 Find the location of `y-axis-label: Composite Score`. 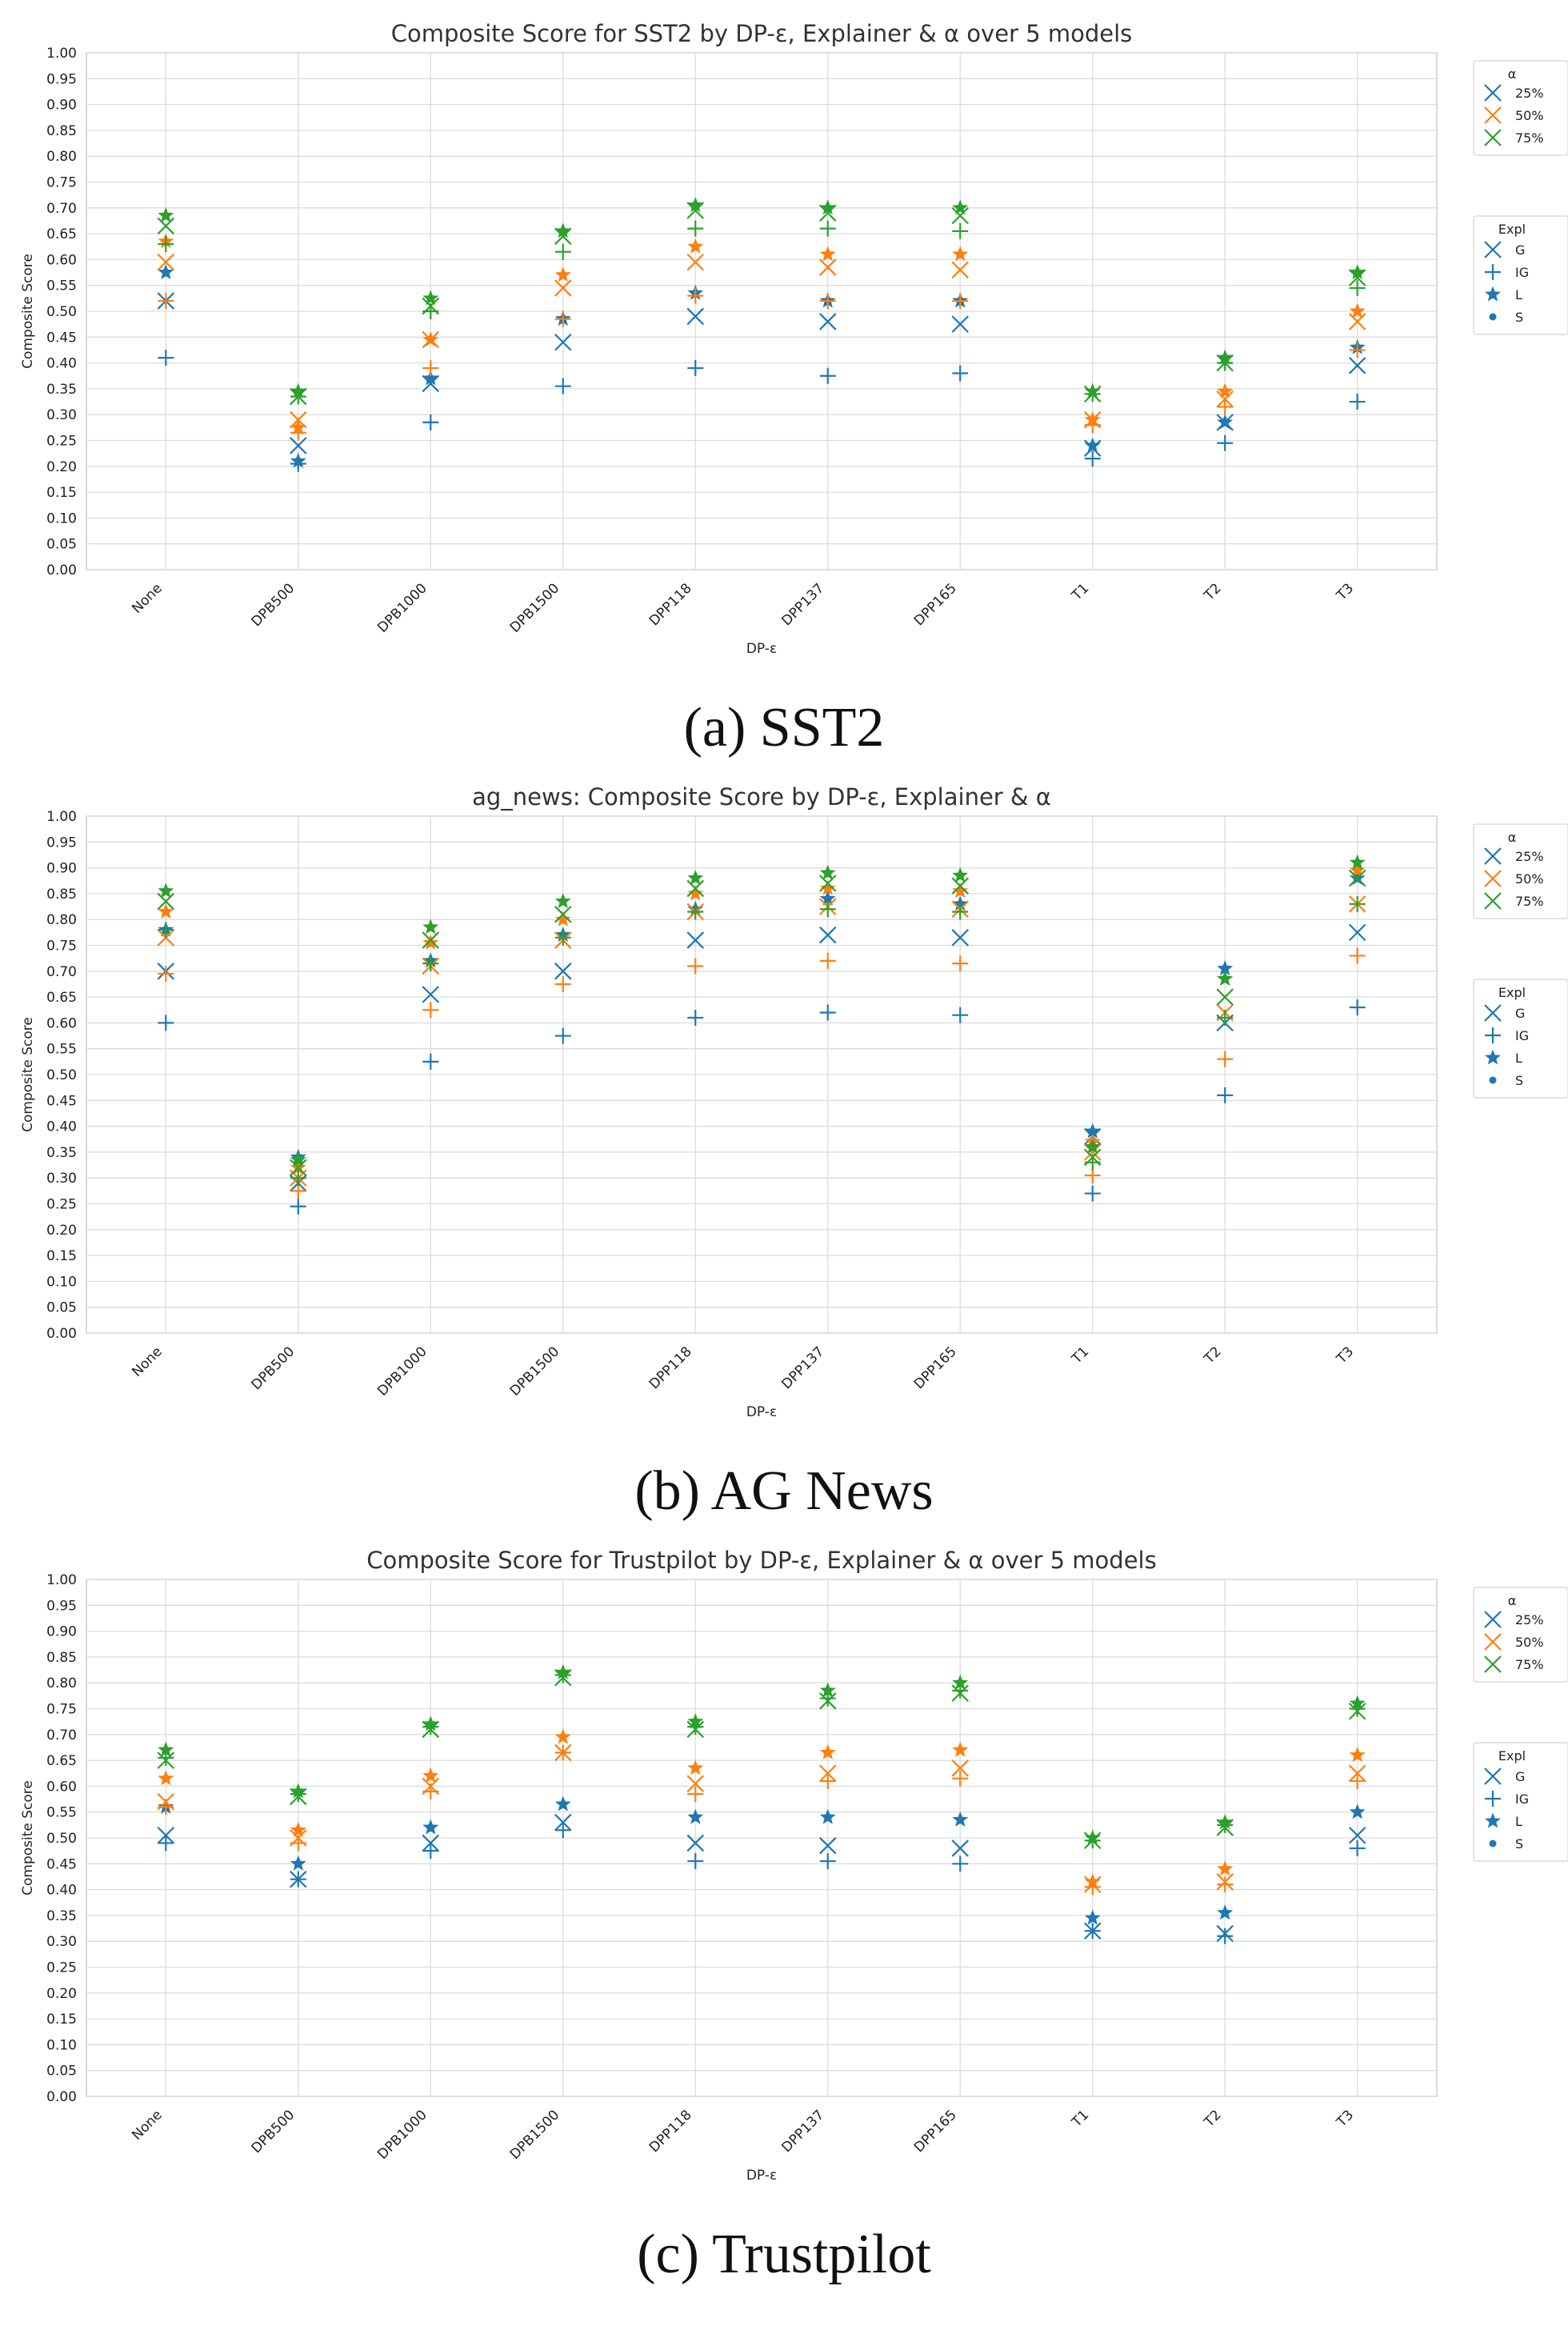

y-axis-label: Composite Score is located at coordinates (28, 1075).